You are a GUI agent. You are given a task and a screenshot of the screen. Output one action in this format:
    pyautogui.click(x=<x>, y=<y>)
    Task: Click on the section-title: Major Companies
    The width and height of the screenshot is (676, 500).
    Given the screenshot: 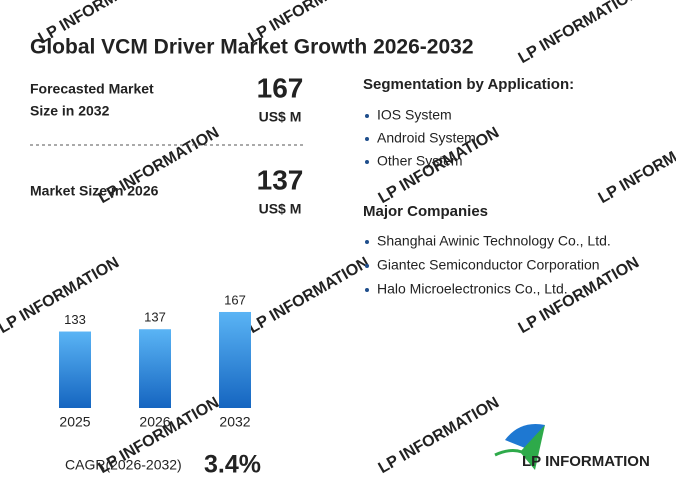 What is the action you would take?
    pyautogui.click(x=425, y=211)
    